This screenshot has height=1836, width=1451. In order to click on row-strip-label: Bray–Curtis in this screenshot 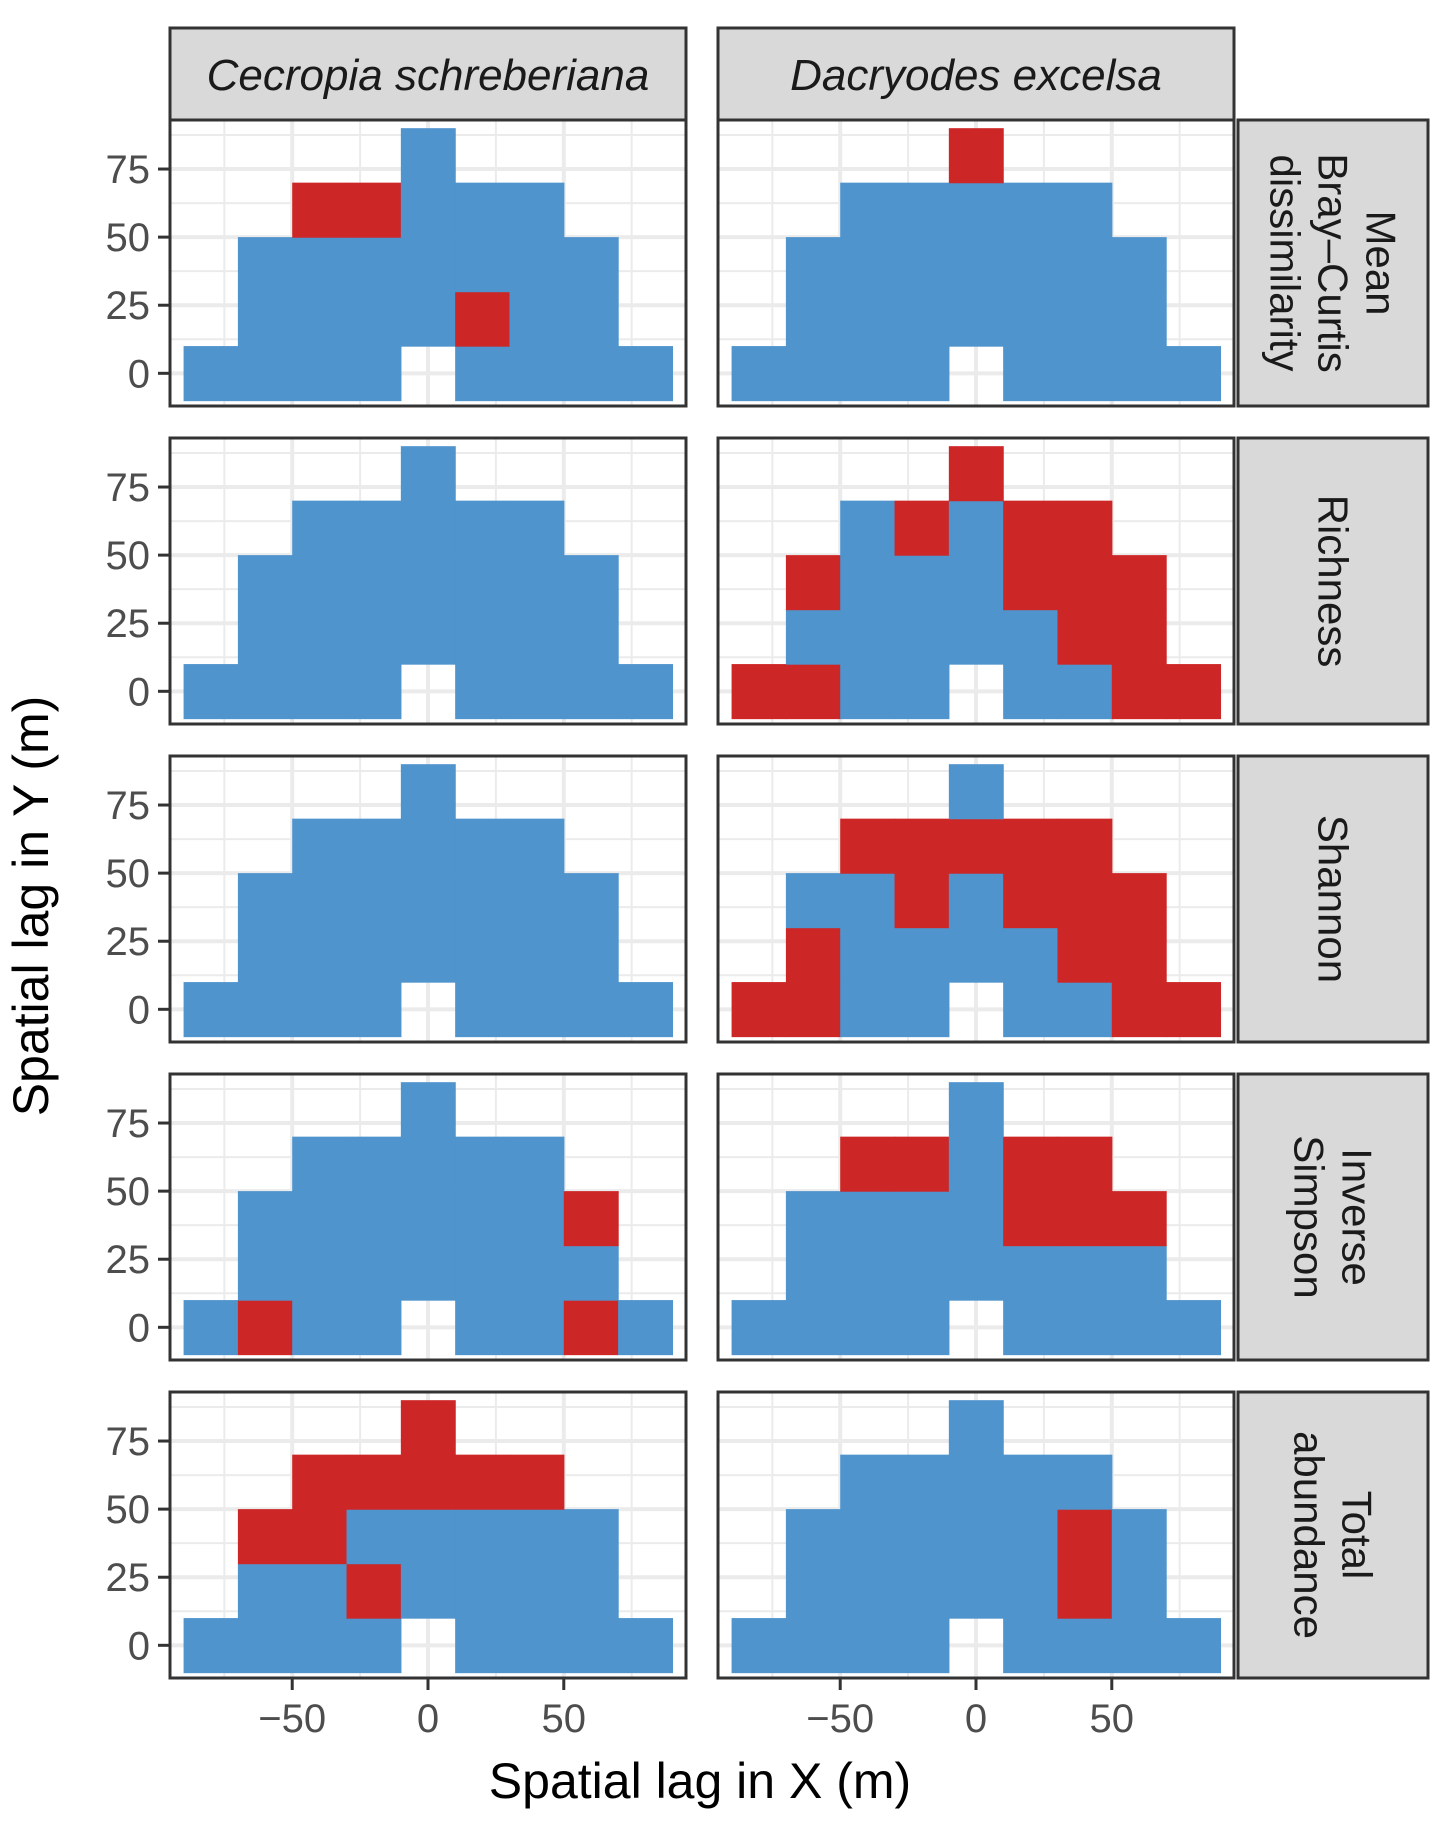, I will do `click(1333, 262)`.